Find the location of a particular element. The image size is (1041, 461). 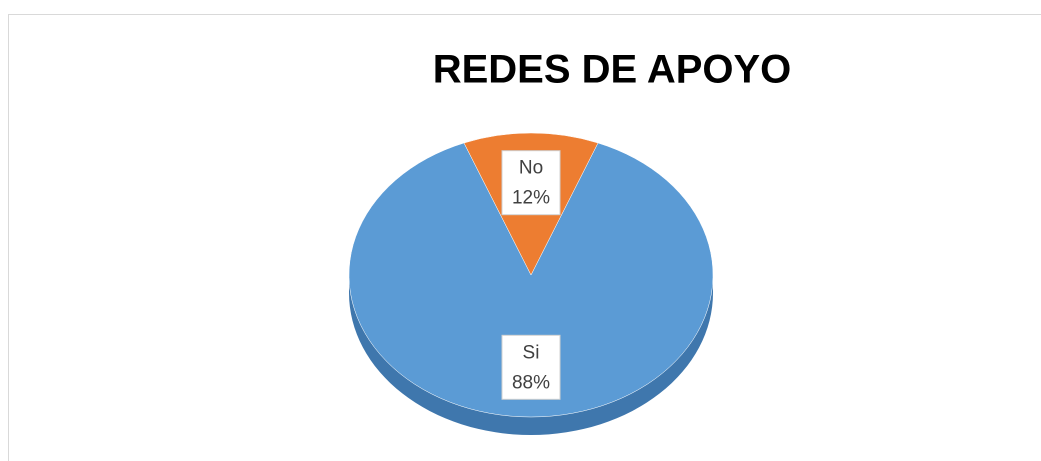

chart-title: REDES DE APOYO is located at coordinates (612, 70).